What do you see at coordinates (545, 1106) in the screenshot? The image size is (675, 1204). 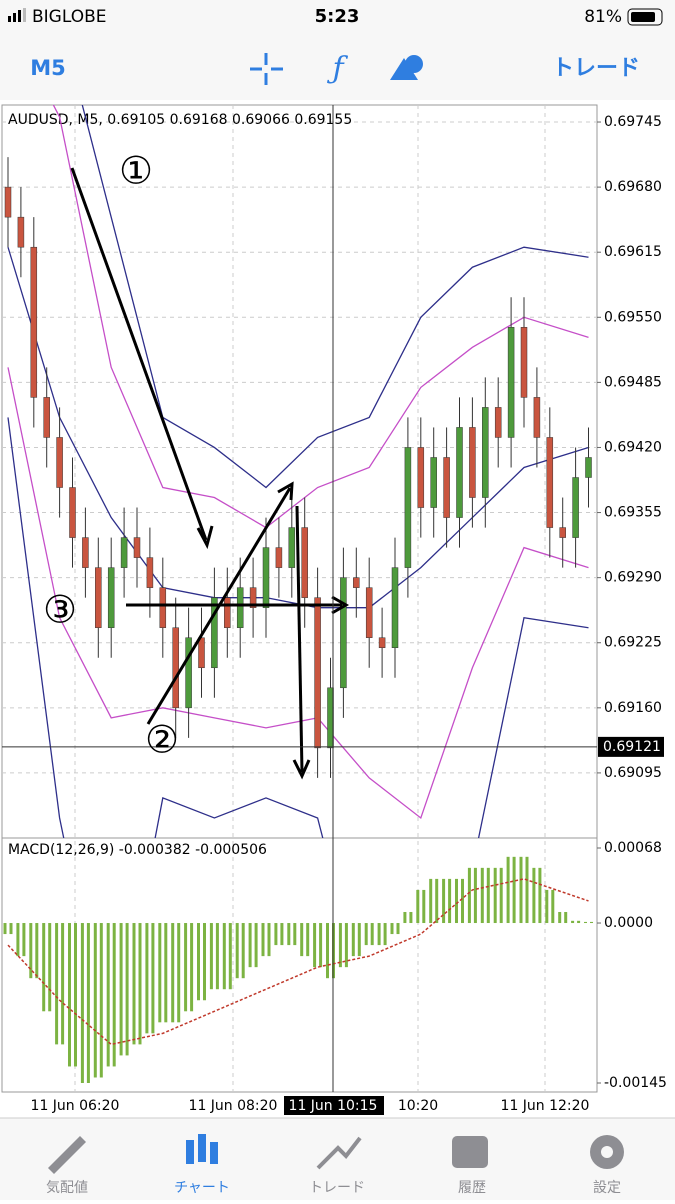 I see `time-label: 11 Jun 12:20` at bounding box center [545, 1106].